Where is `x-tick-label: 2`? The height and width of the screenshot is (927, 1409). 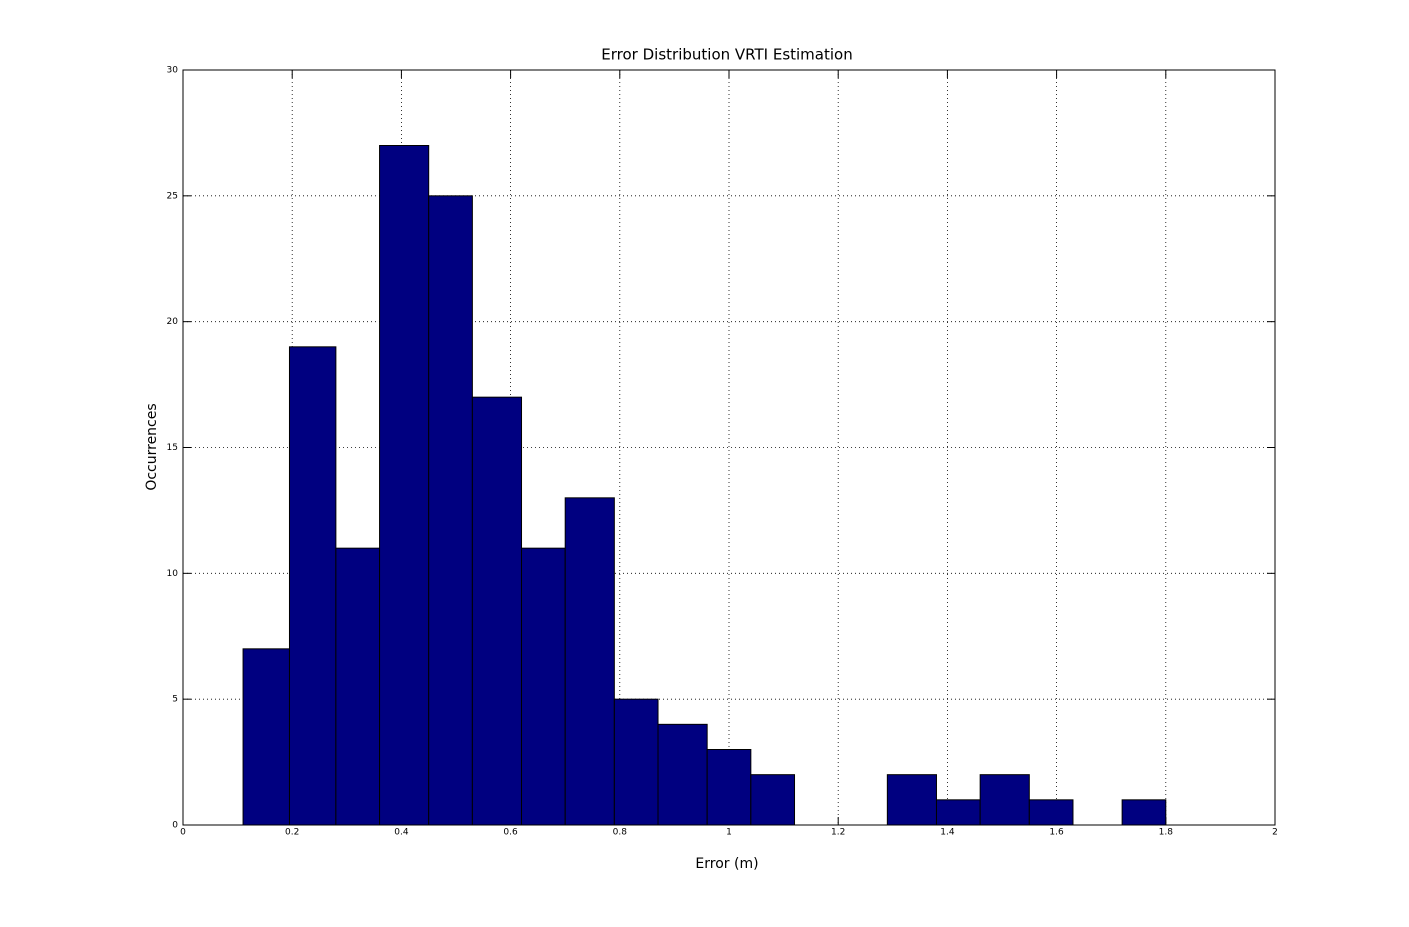
x-tick-label: 2 is located at coordinates (1275, 833).